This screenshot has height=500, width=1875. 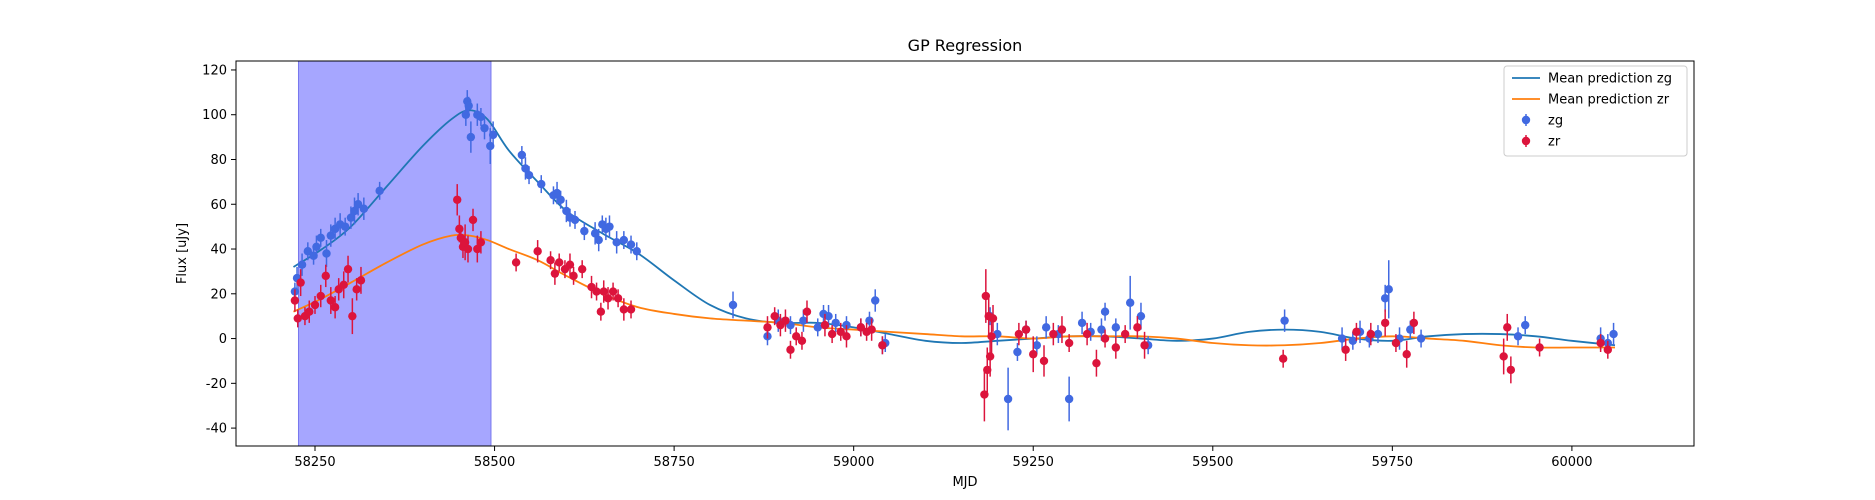 What do you see at coordinates (943, 458) in the screenshot?
I see `x-ticks: 58250 58500 58750 59000 59250 59500 59750 60000` at bounding box center [943, 458].